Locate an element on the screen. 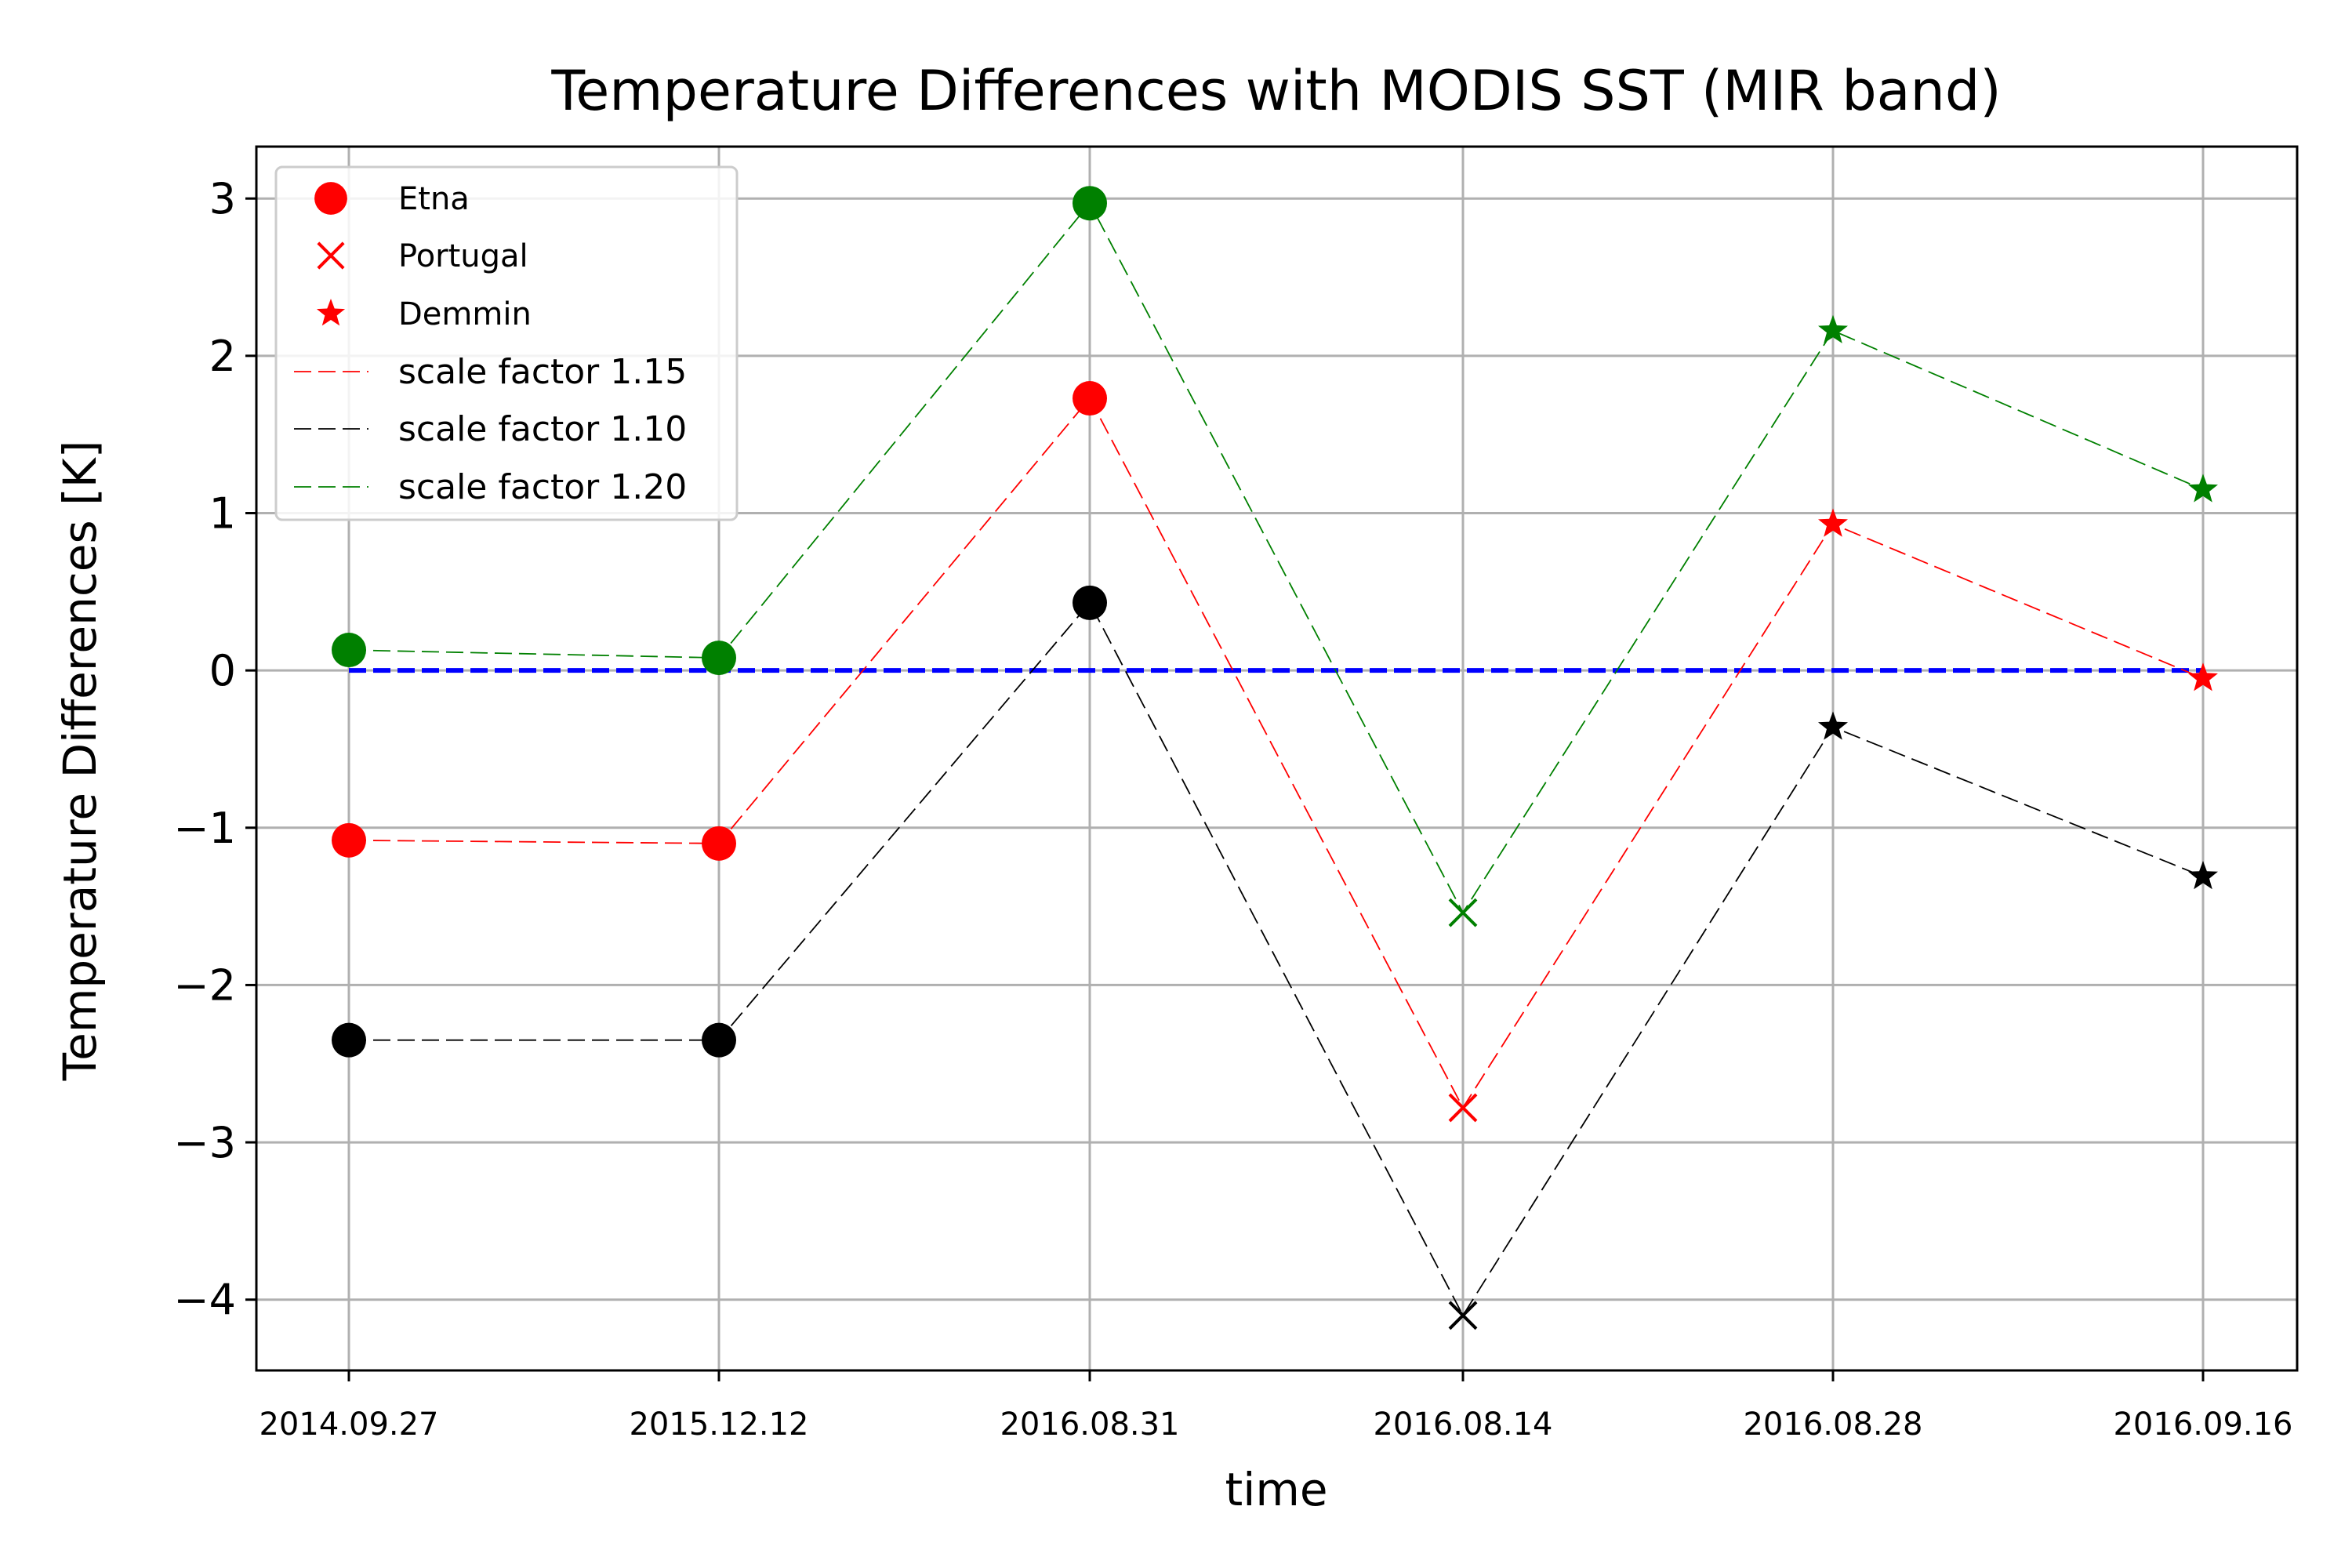  data-point-s1-p1 is located at coordinates (719, 1040).